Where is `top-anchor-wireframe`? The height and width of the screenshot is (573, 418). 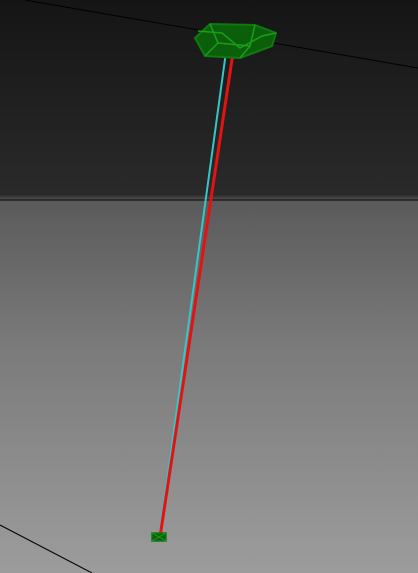
top-anchor-wireframe is located at coordinates (235, 41).